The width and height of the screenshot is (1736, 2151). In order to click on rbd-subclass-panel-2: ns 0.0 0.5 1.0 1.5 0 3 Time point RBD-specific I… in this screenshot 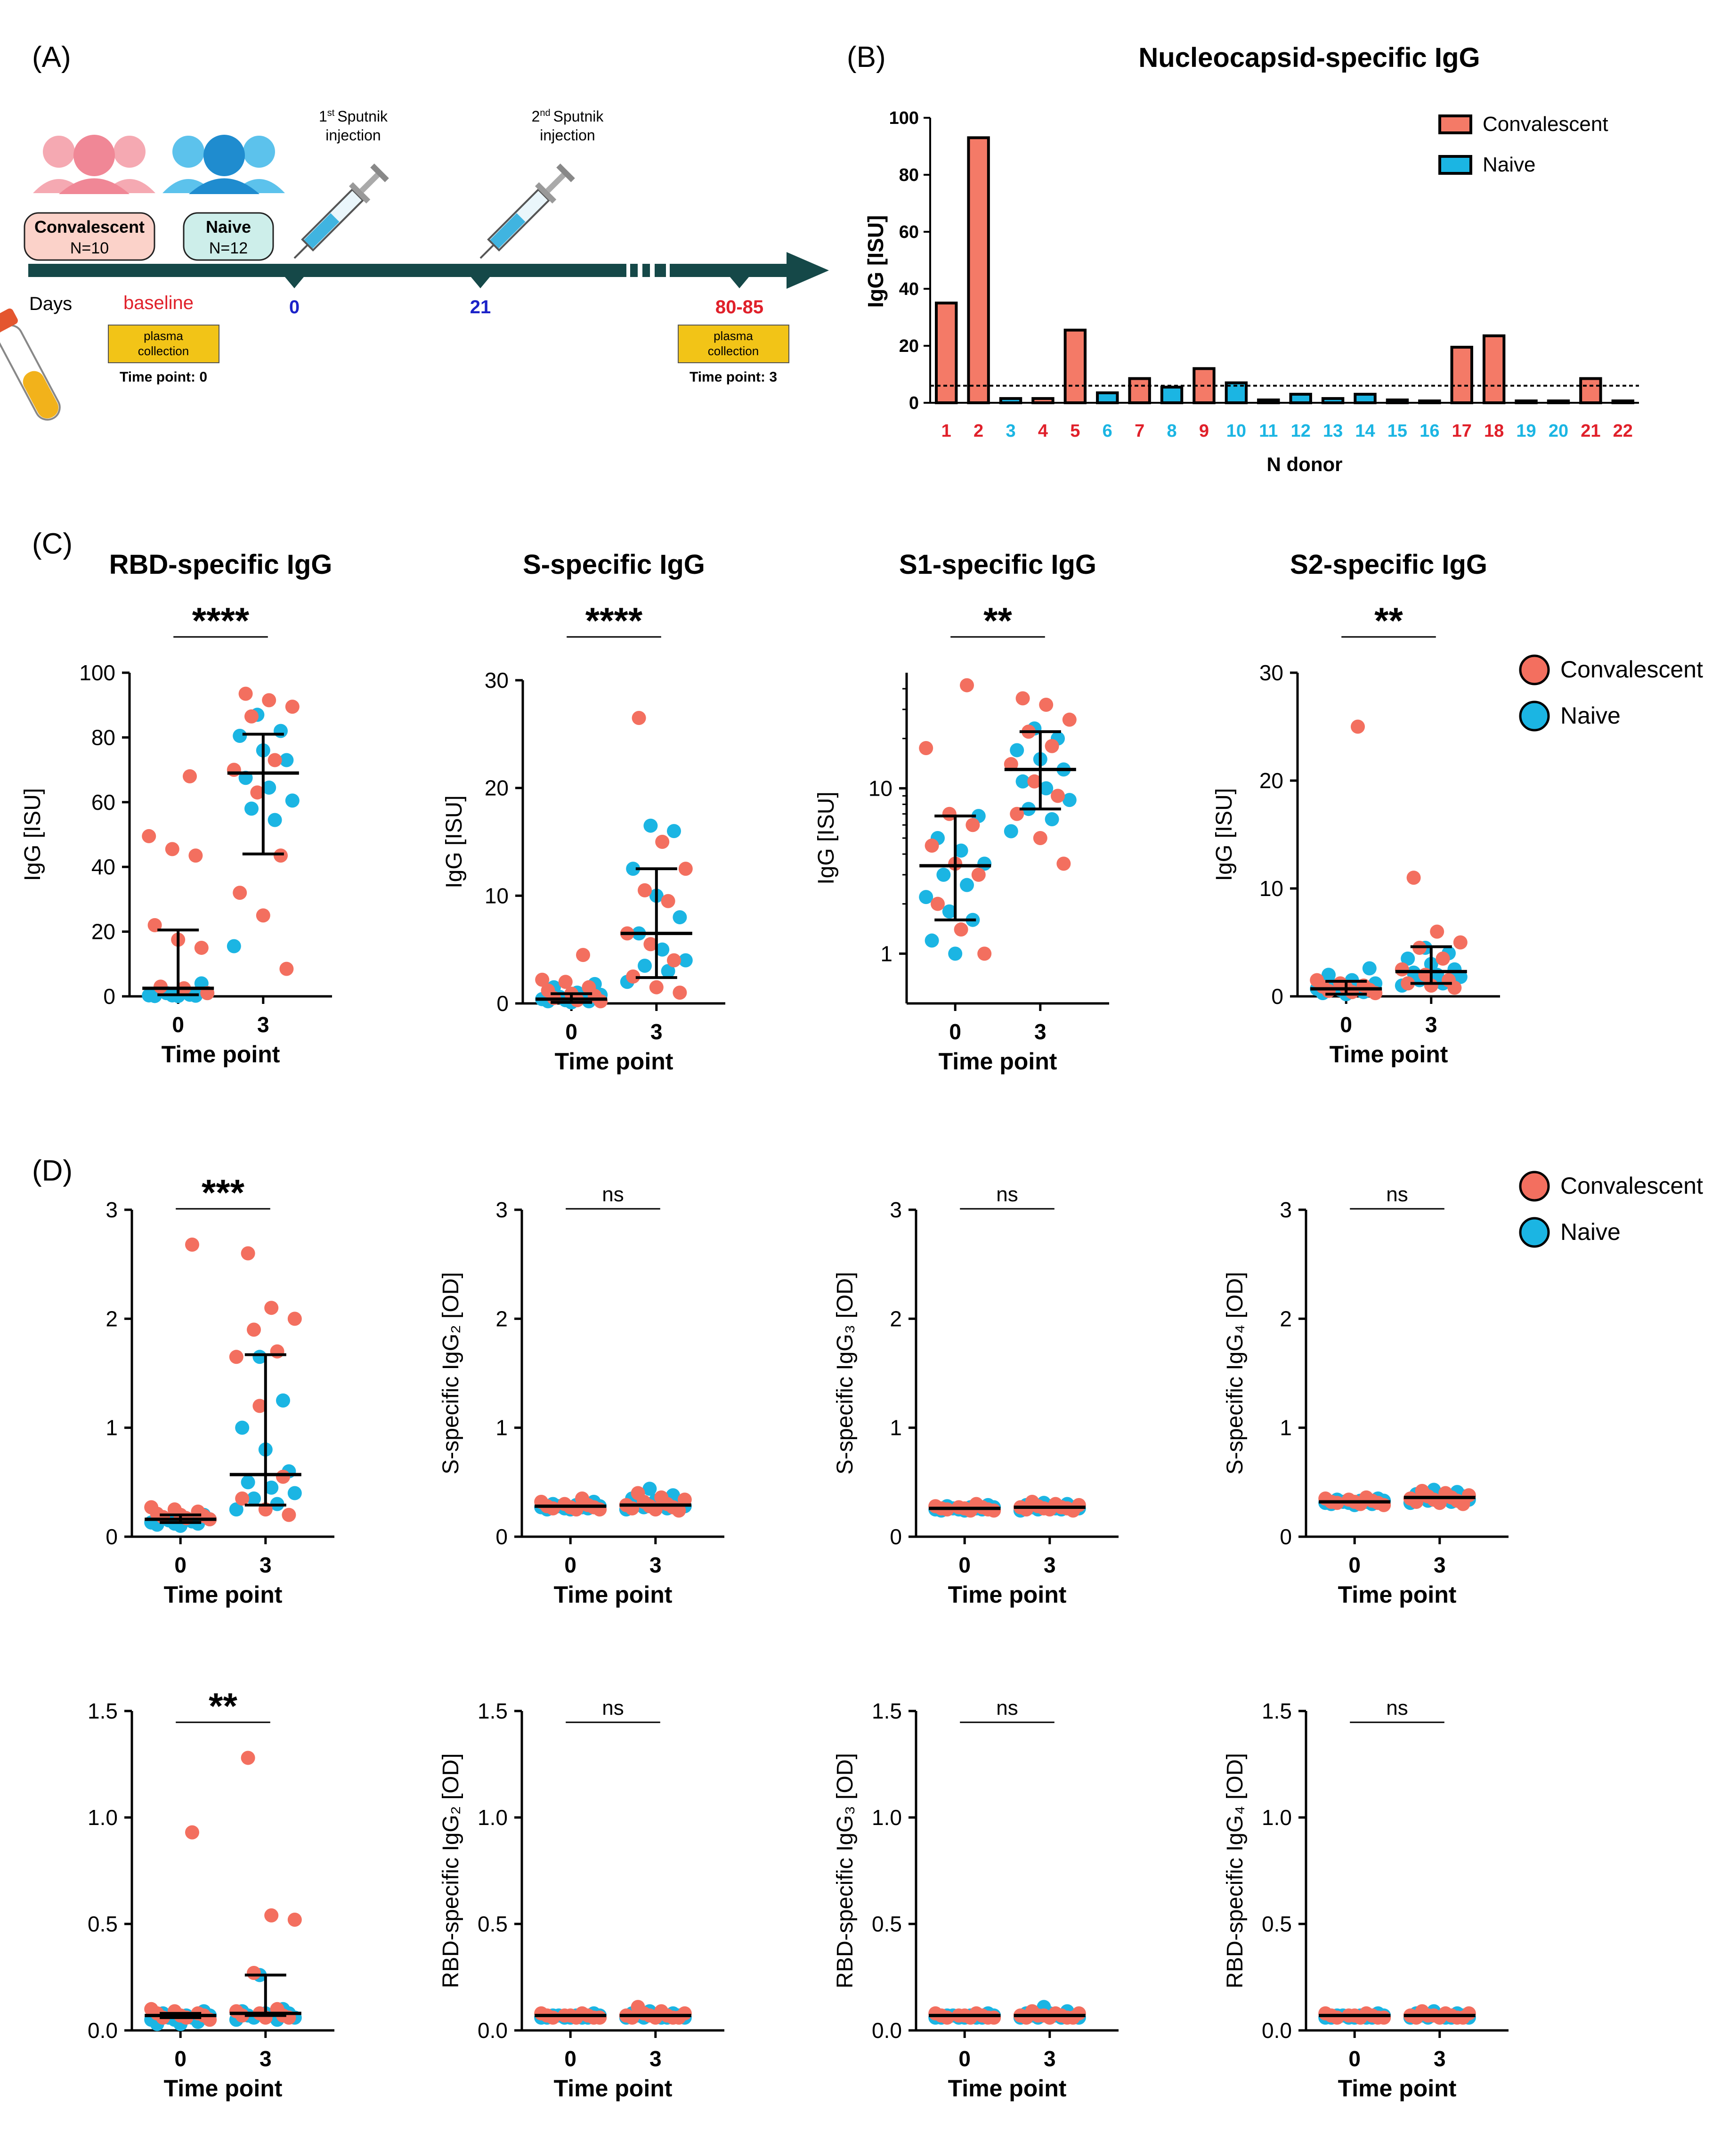, I will do `click(581, 1899)`.